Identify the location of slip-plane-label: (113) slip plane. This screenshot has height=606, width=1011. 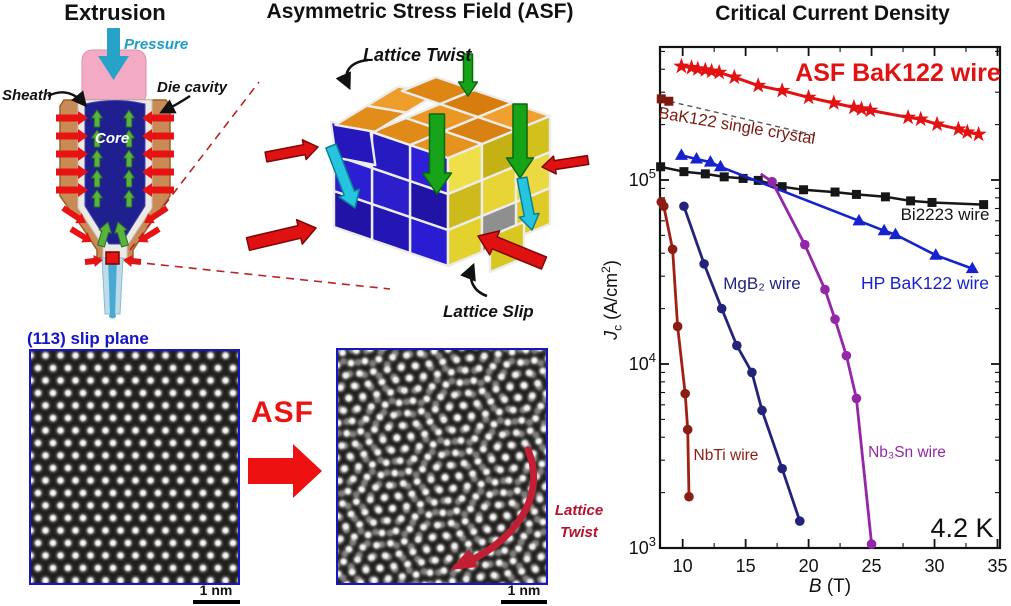
(88, 338).